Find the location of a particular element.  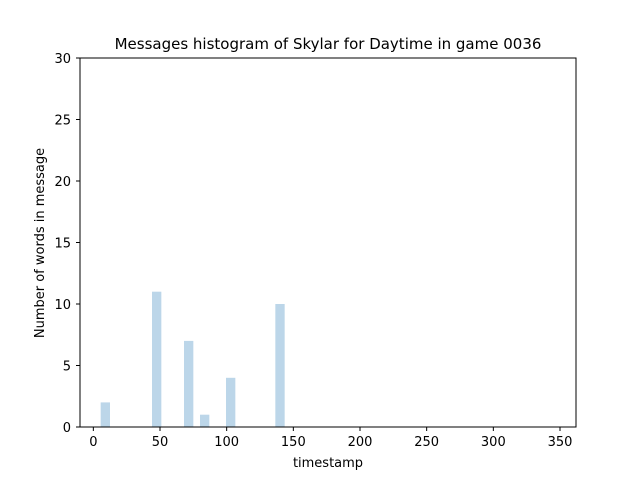

y-tick-label-4: 20 is located at coordinates (62, 182).